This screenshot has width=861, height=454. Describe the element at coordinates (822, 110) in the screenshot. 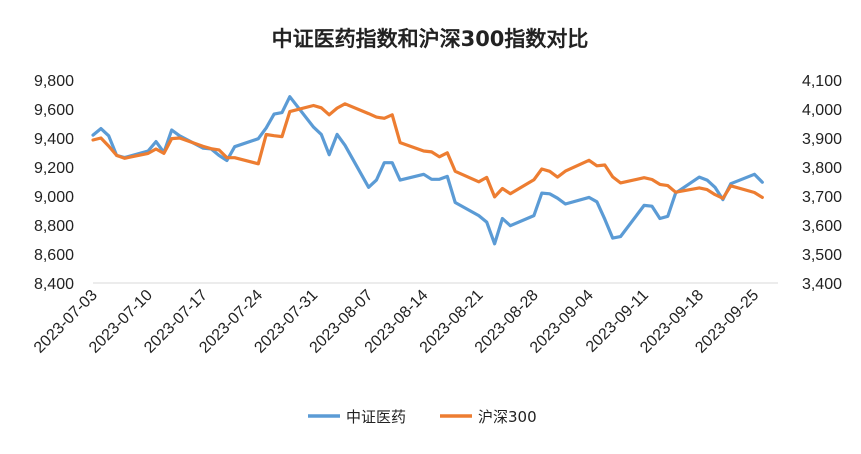

I see `right-tick-label: 4,000` at that location.